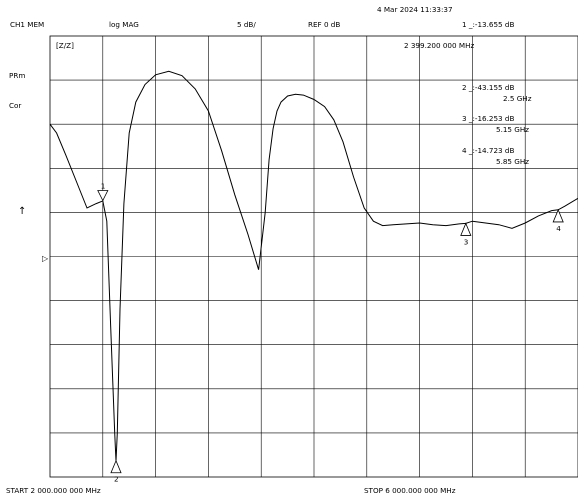 This screenshot has width=578, height=497. I want to click on scale-label: 5 dB/, so click(246, 24).